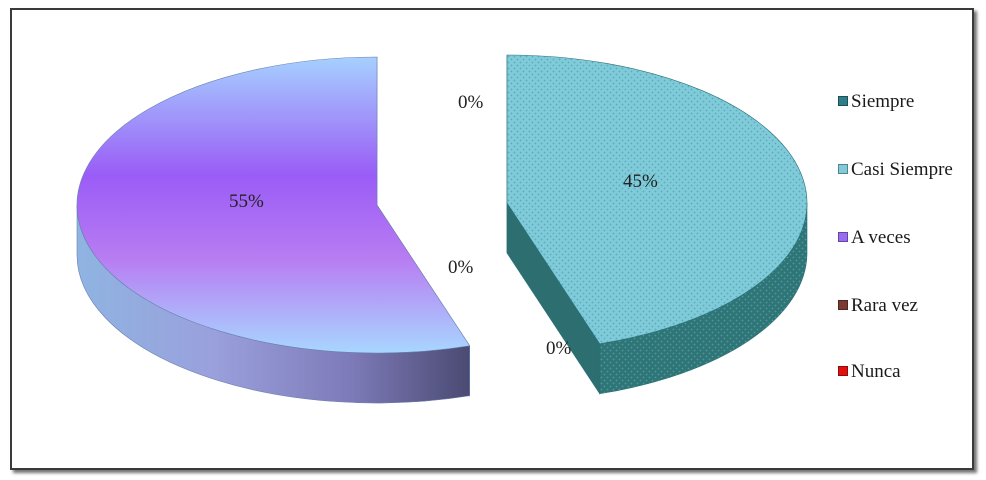 The image size is (986, 480). I want to click on data-label-nunca: 0%, so click(559, 348).